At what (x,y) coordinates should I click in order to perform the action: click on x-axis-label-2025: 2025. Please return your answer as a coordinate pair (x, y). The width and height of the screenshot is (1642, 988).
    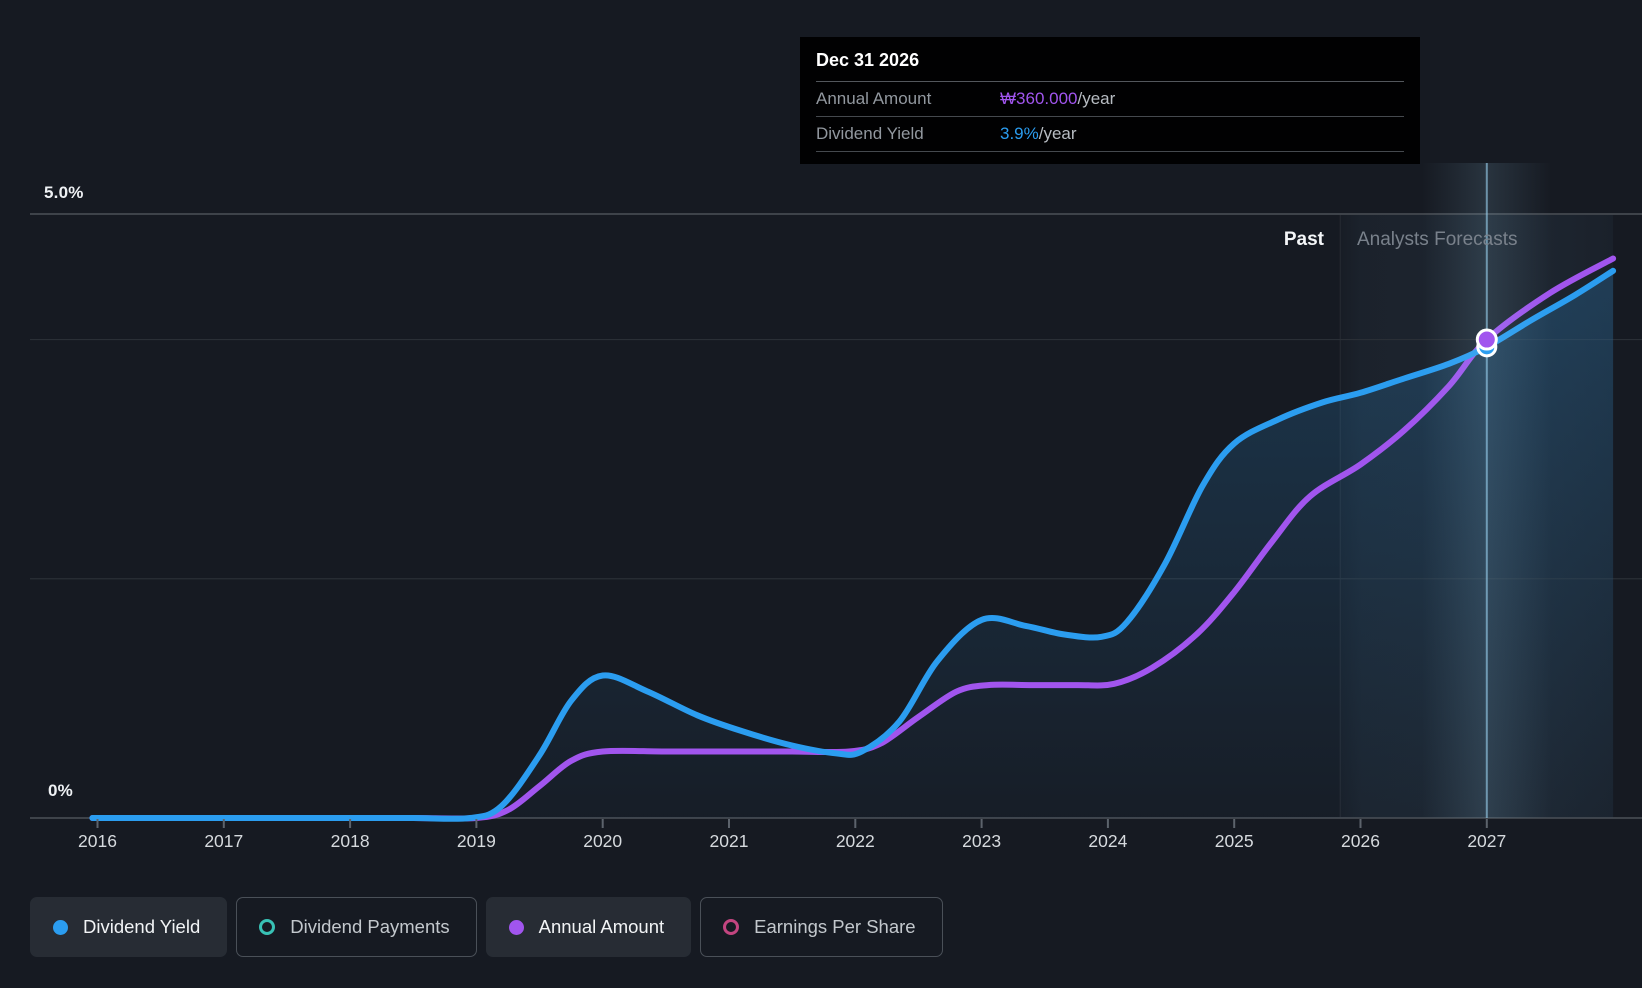
    Looking at the image, I should click on (1234, 841).